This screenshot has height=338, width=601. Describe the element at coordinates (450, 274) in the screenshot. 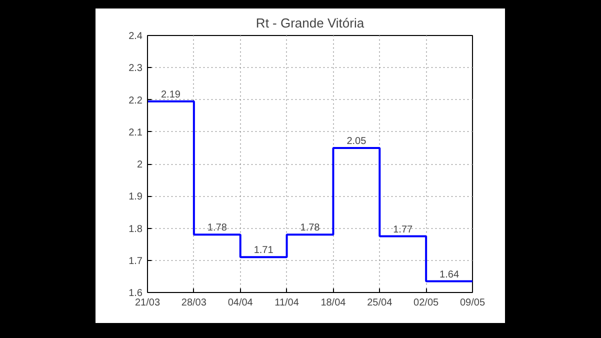

I see `data-label: 1.64` at that location.